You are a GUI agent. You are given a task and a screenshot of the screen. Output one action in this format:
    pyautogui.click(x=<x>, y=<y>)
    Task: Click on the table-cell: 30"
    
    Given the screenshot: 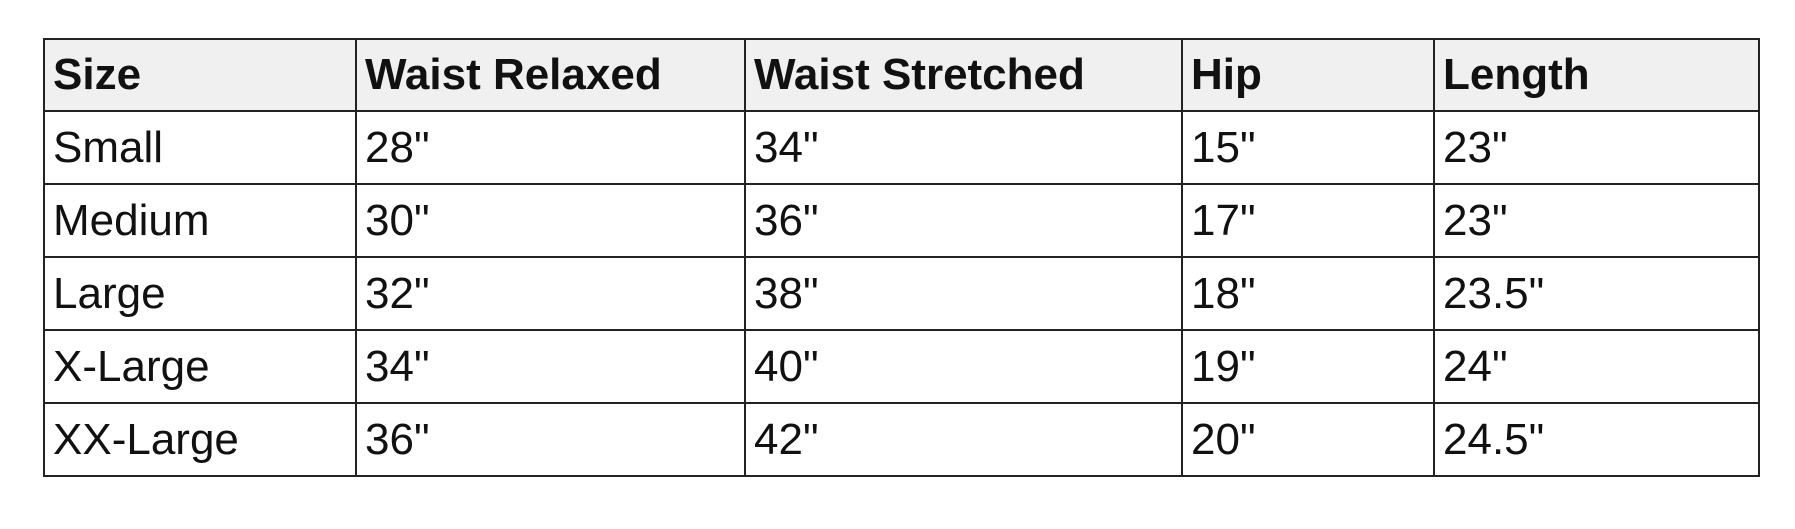 What is the action you would take?
    pyautogui.click(x=550, y=220)
    